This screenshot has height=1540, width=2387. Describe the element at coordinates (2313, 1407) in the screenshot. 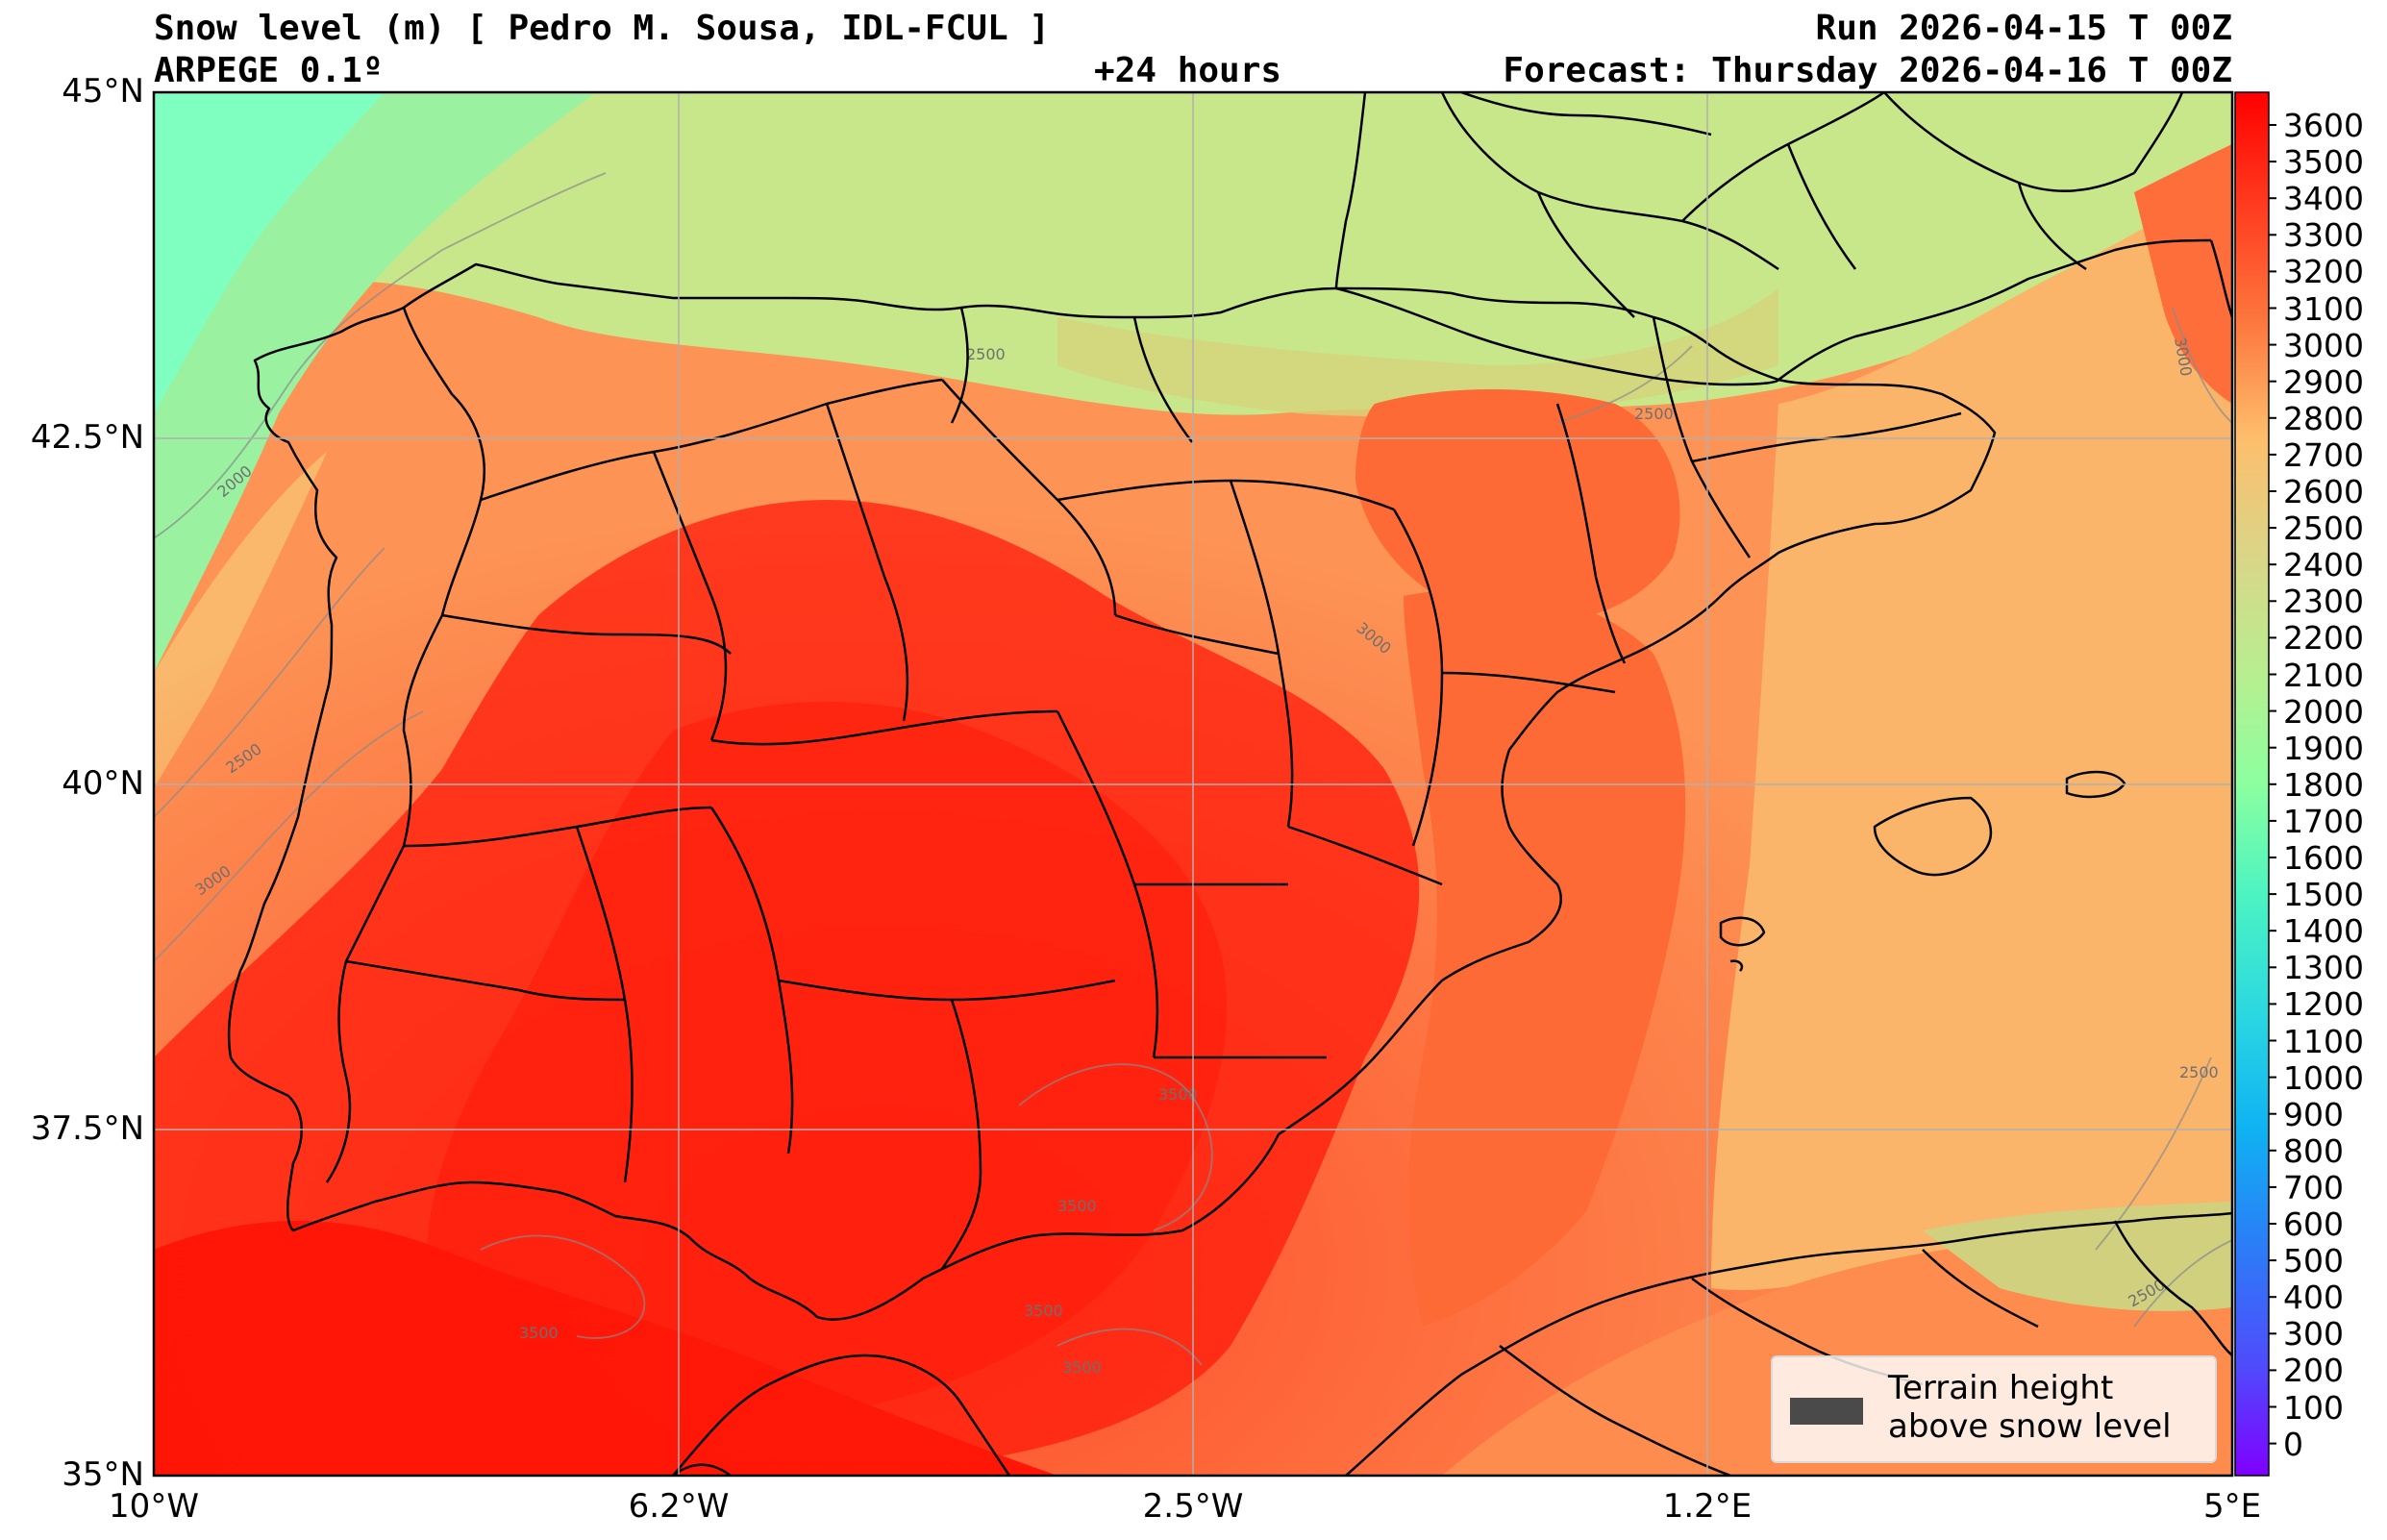

I see `colorbar-tick-label: 100` at that location.